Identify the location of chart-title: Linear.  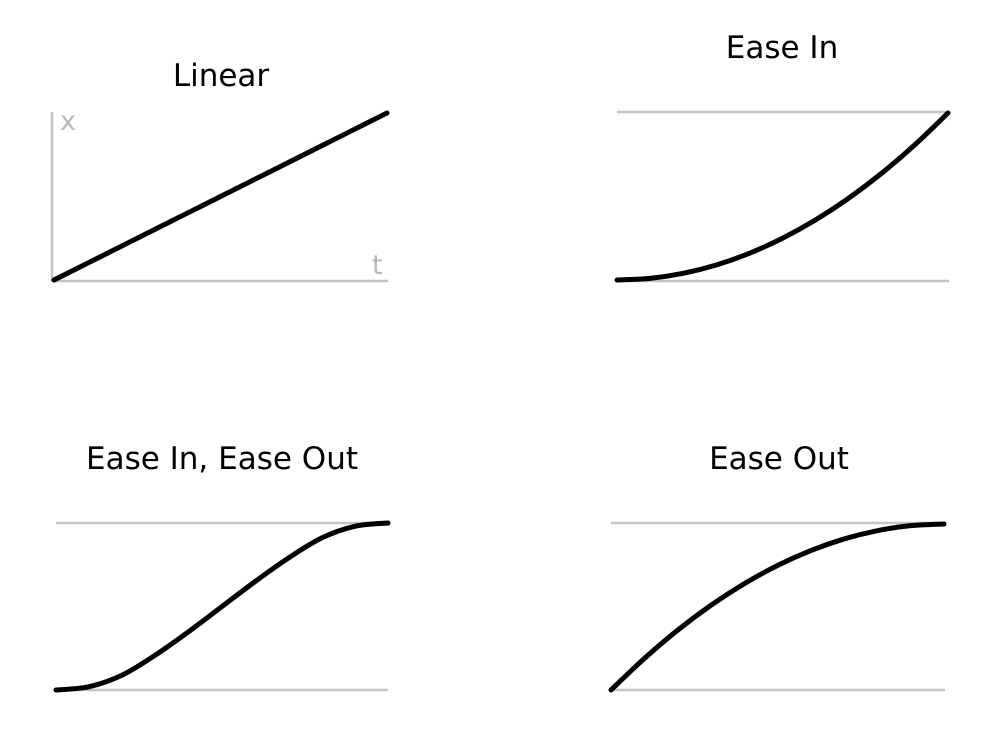
(221, 76).